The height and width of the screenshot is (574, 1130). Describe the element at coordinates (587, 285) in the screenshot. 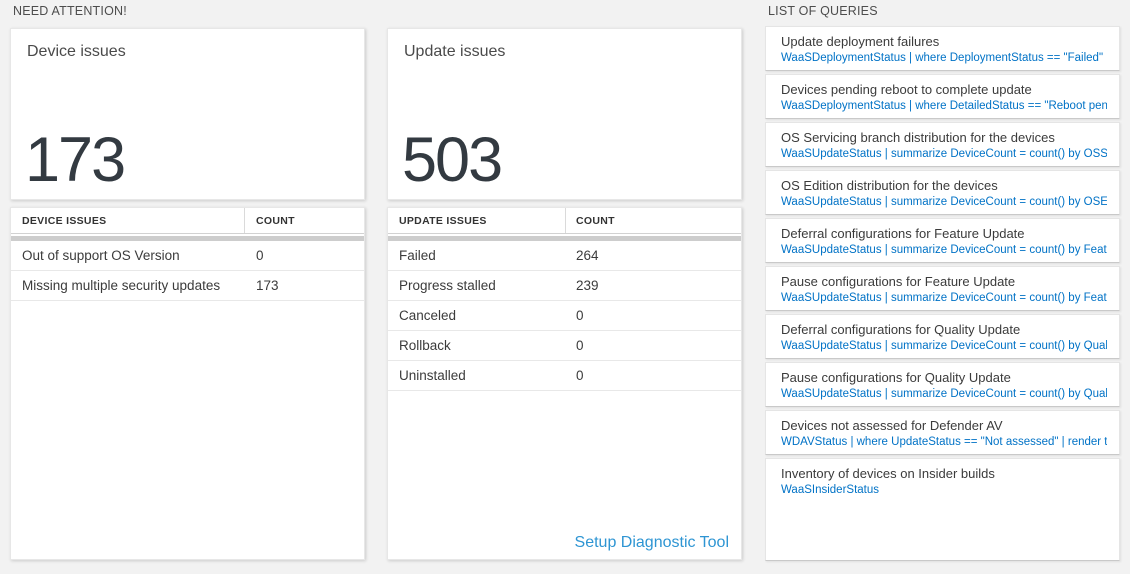

I see `issue-count: 239` at that location.